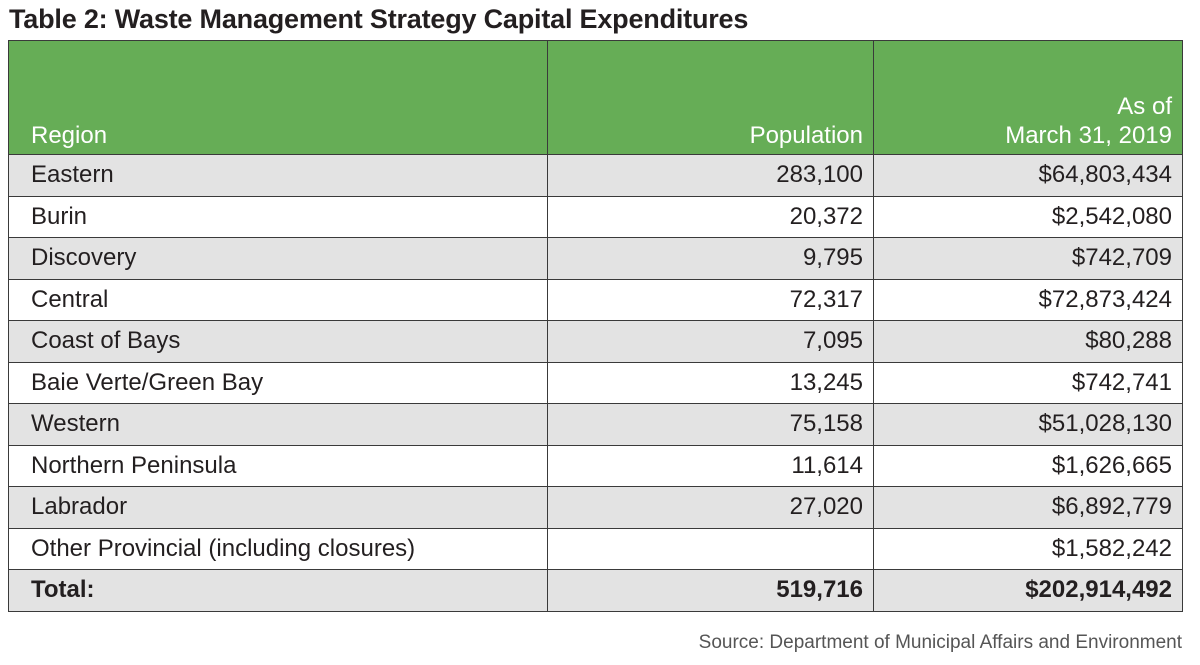 This screenshot has height=665, width=1200. I want to click on cell-amount: $1,582,242, so click(1028, 548).